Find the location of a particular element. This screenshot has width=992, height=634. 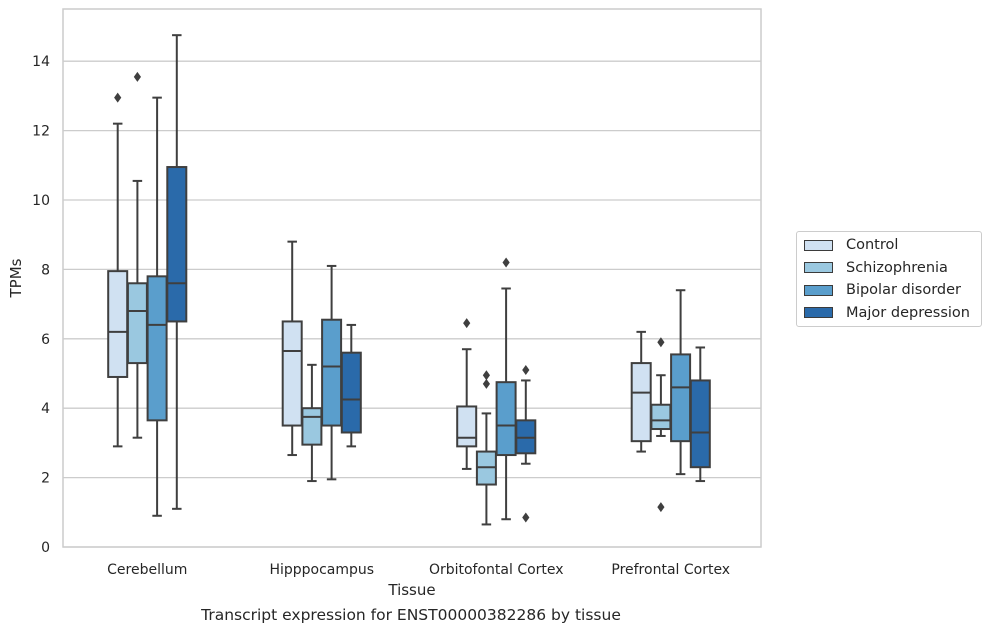

y-axis-ticks: 0 2 4 6 8 10 12 14 is located at coordinates (41, 305).